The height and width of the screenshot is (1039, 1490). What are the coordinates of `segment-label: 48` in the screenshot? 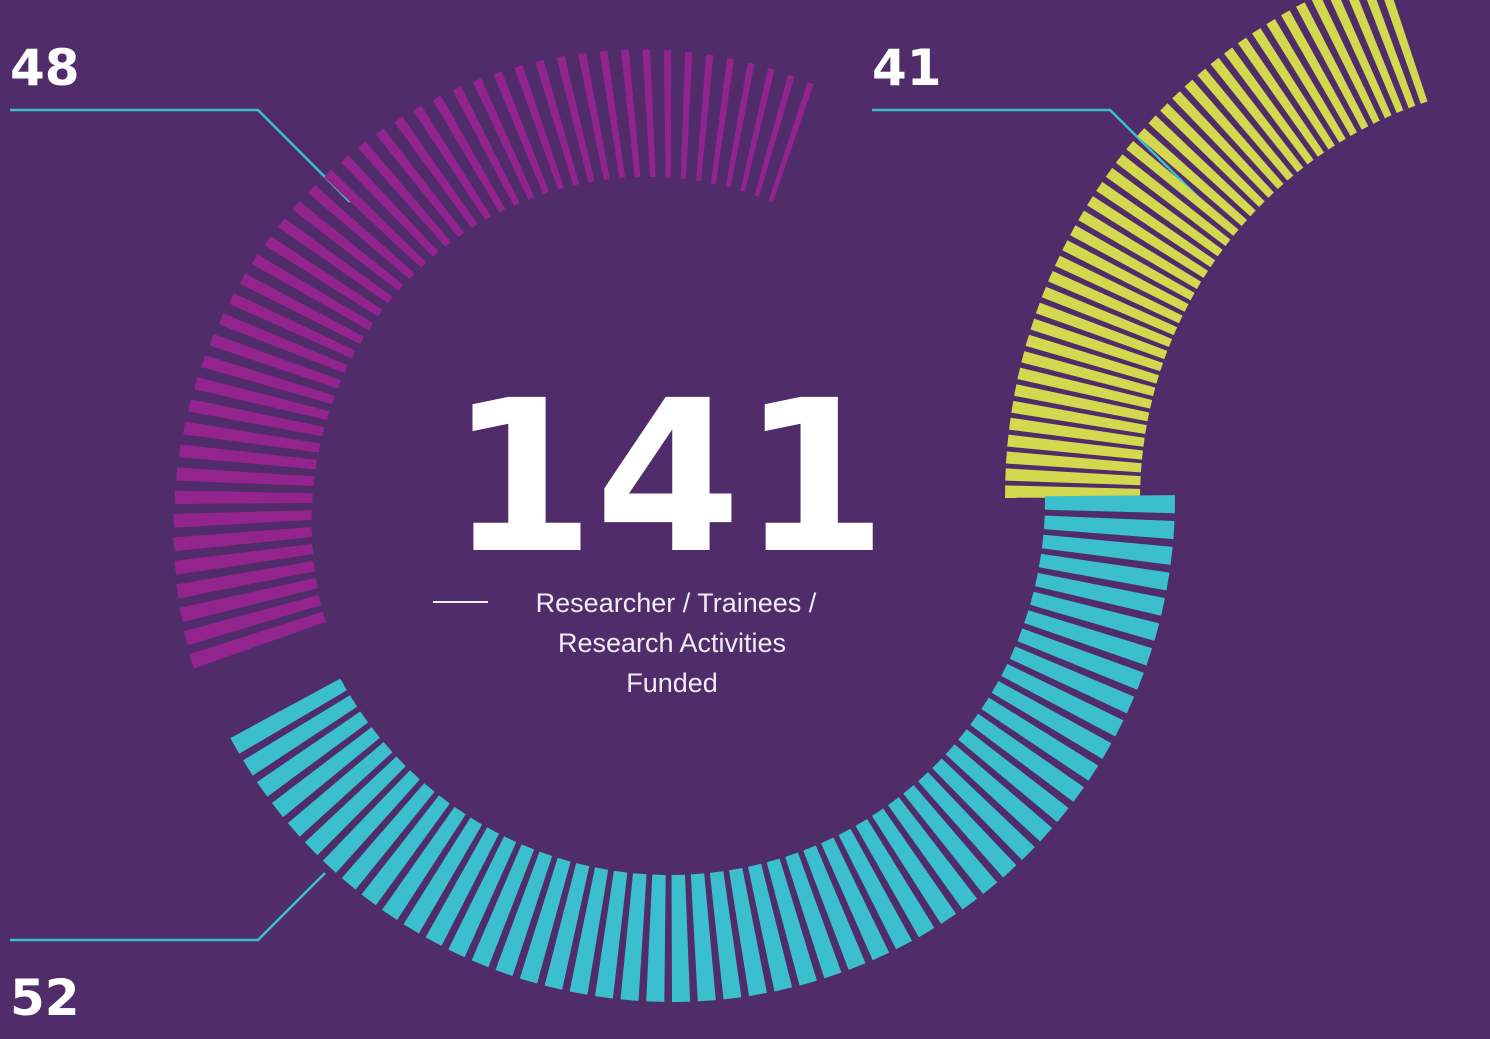 It's located at (45, 68).